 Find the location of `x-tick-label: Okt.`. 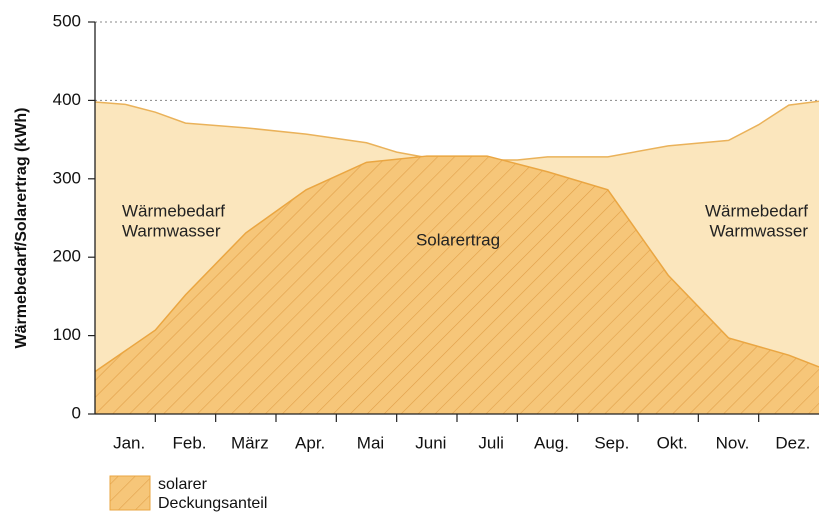

x-tick-label: Okt. is located at coordinates (672, 442).